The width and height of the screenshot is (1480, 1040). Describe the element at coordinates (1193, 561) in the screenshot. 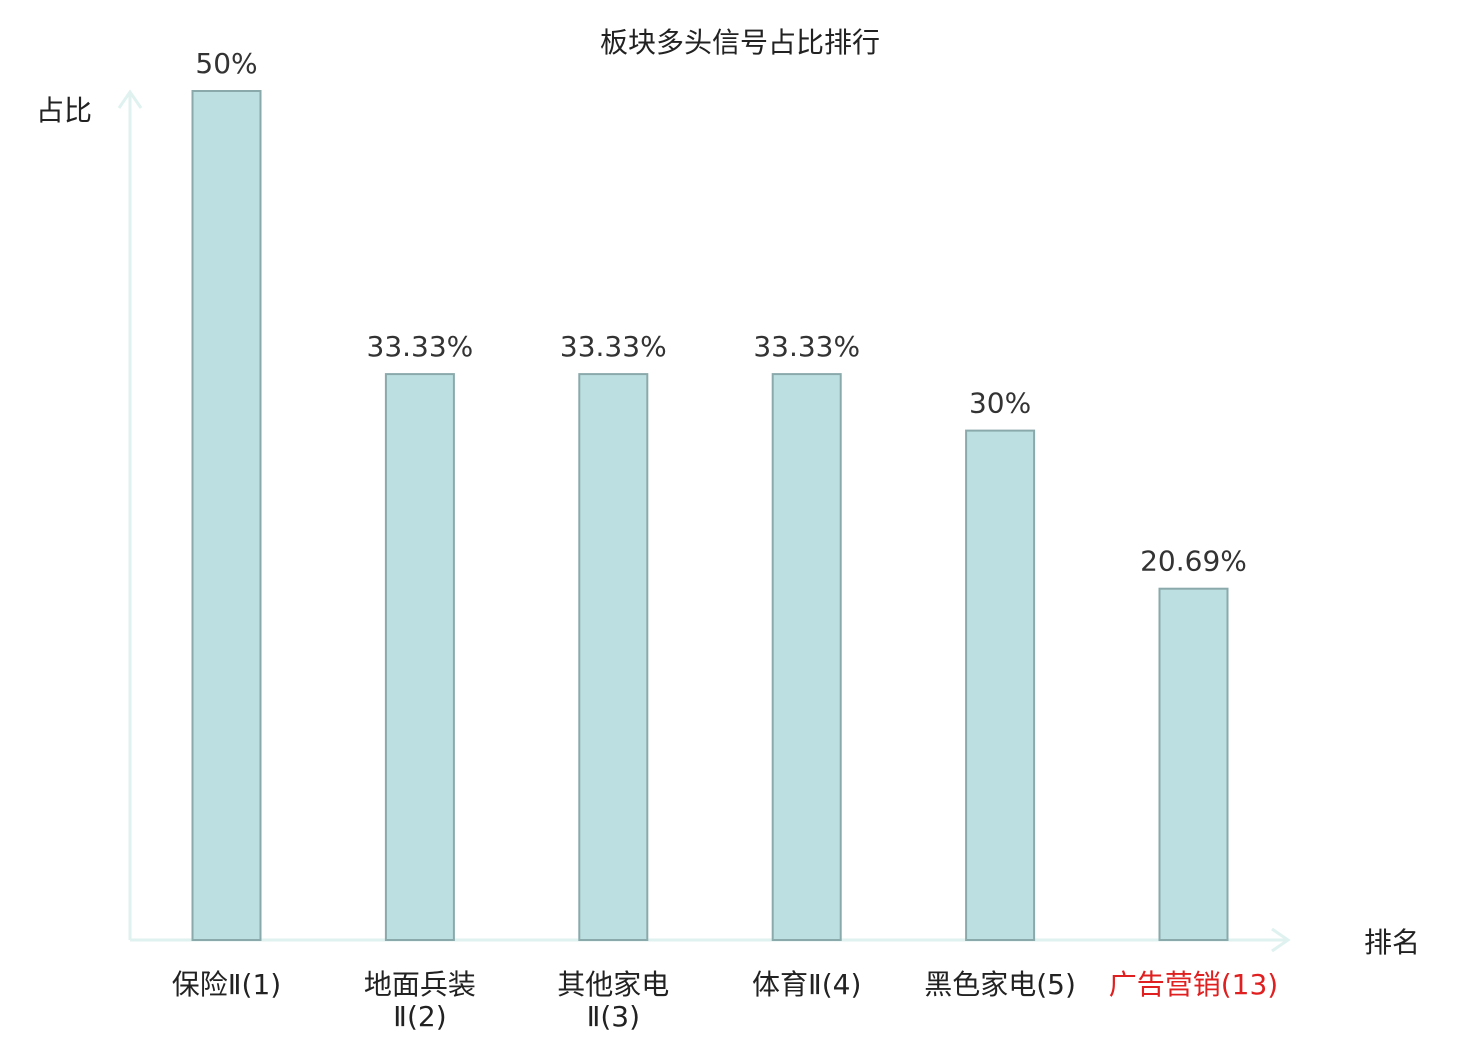

I see `value-label-6: 20.69%` at that location.